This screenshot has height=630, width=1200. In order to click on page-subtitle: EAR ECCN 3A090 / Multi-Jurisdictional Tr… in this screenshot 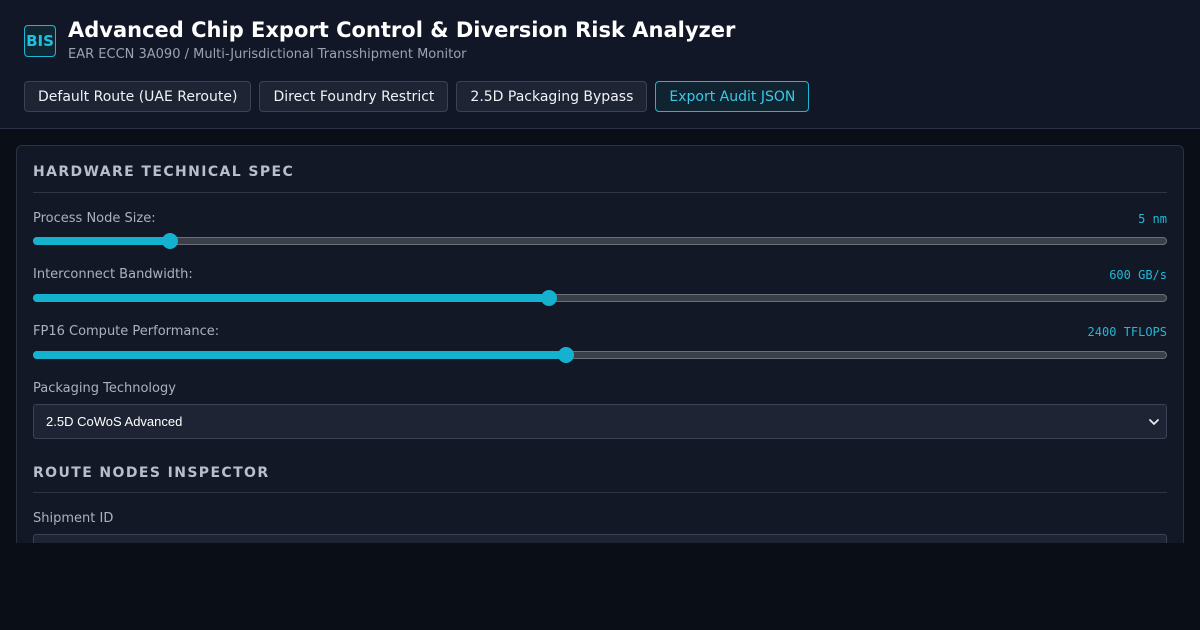, I will do `click(267, 54)`.